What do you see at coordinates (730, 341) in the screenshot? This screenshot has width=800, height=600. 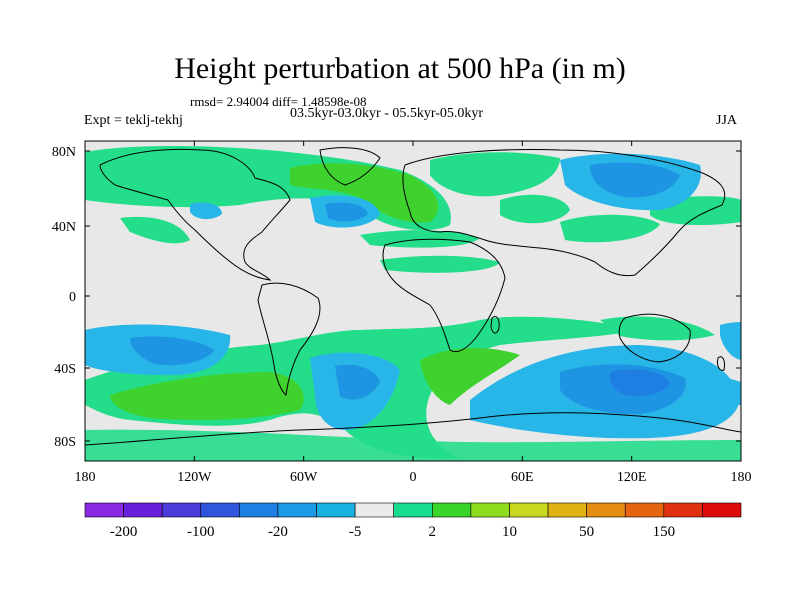 I see `neg-region-dateline-south` at bounding box center [730, 341].